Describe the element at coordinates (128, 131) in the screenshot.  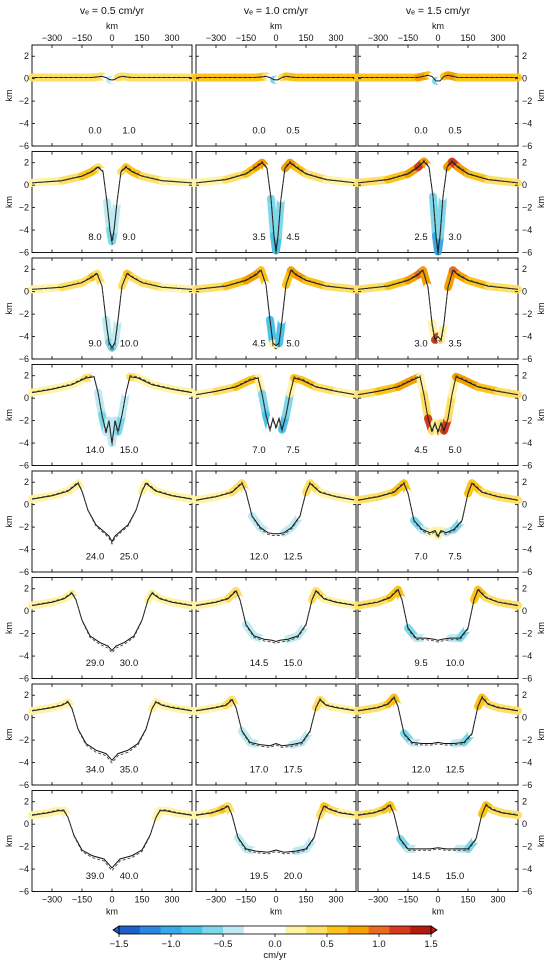
I see `time-label: 1.0` at that location.